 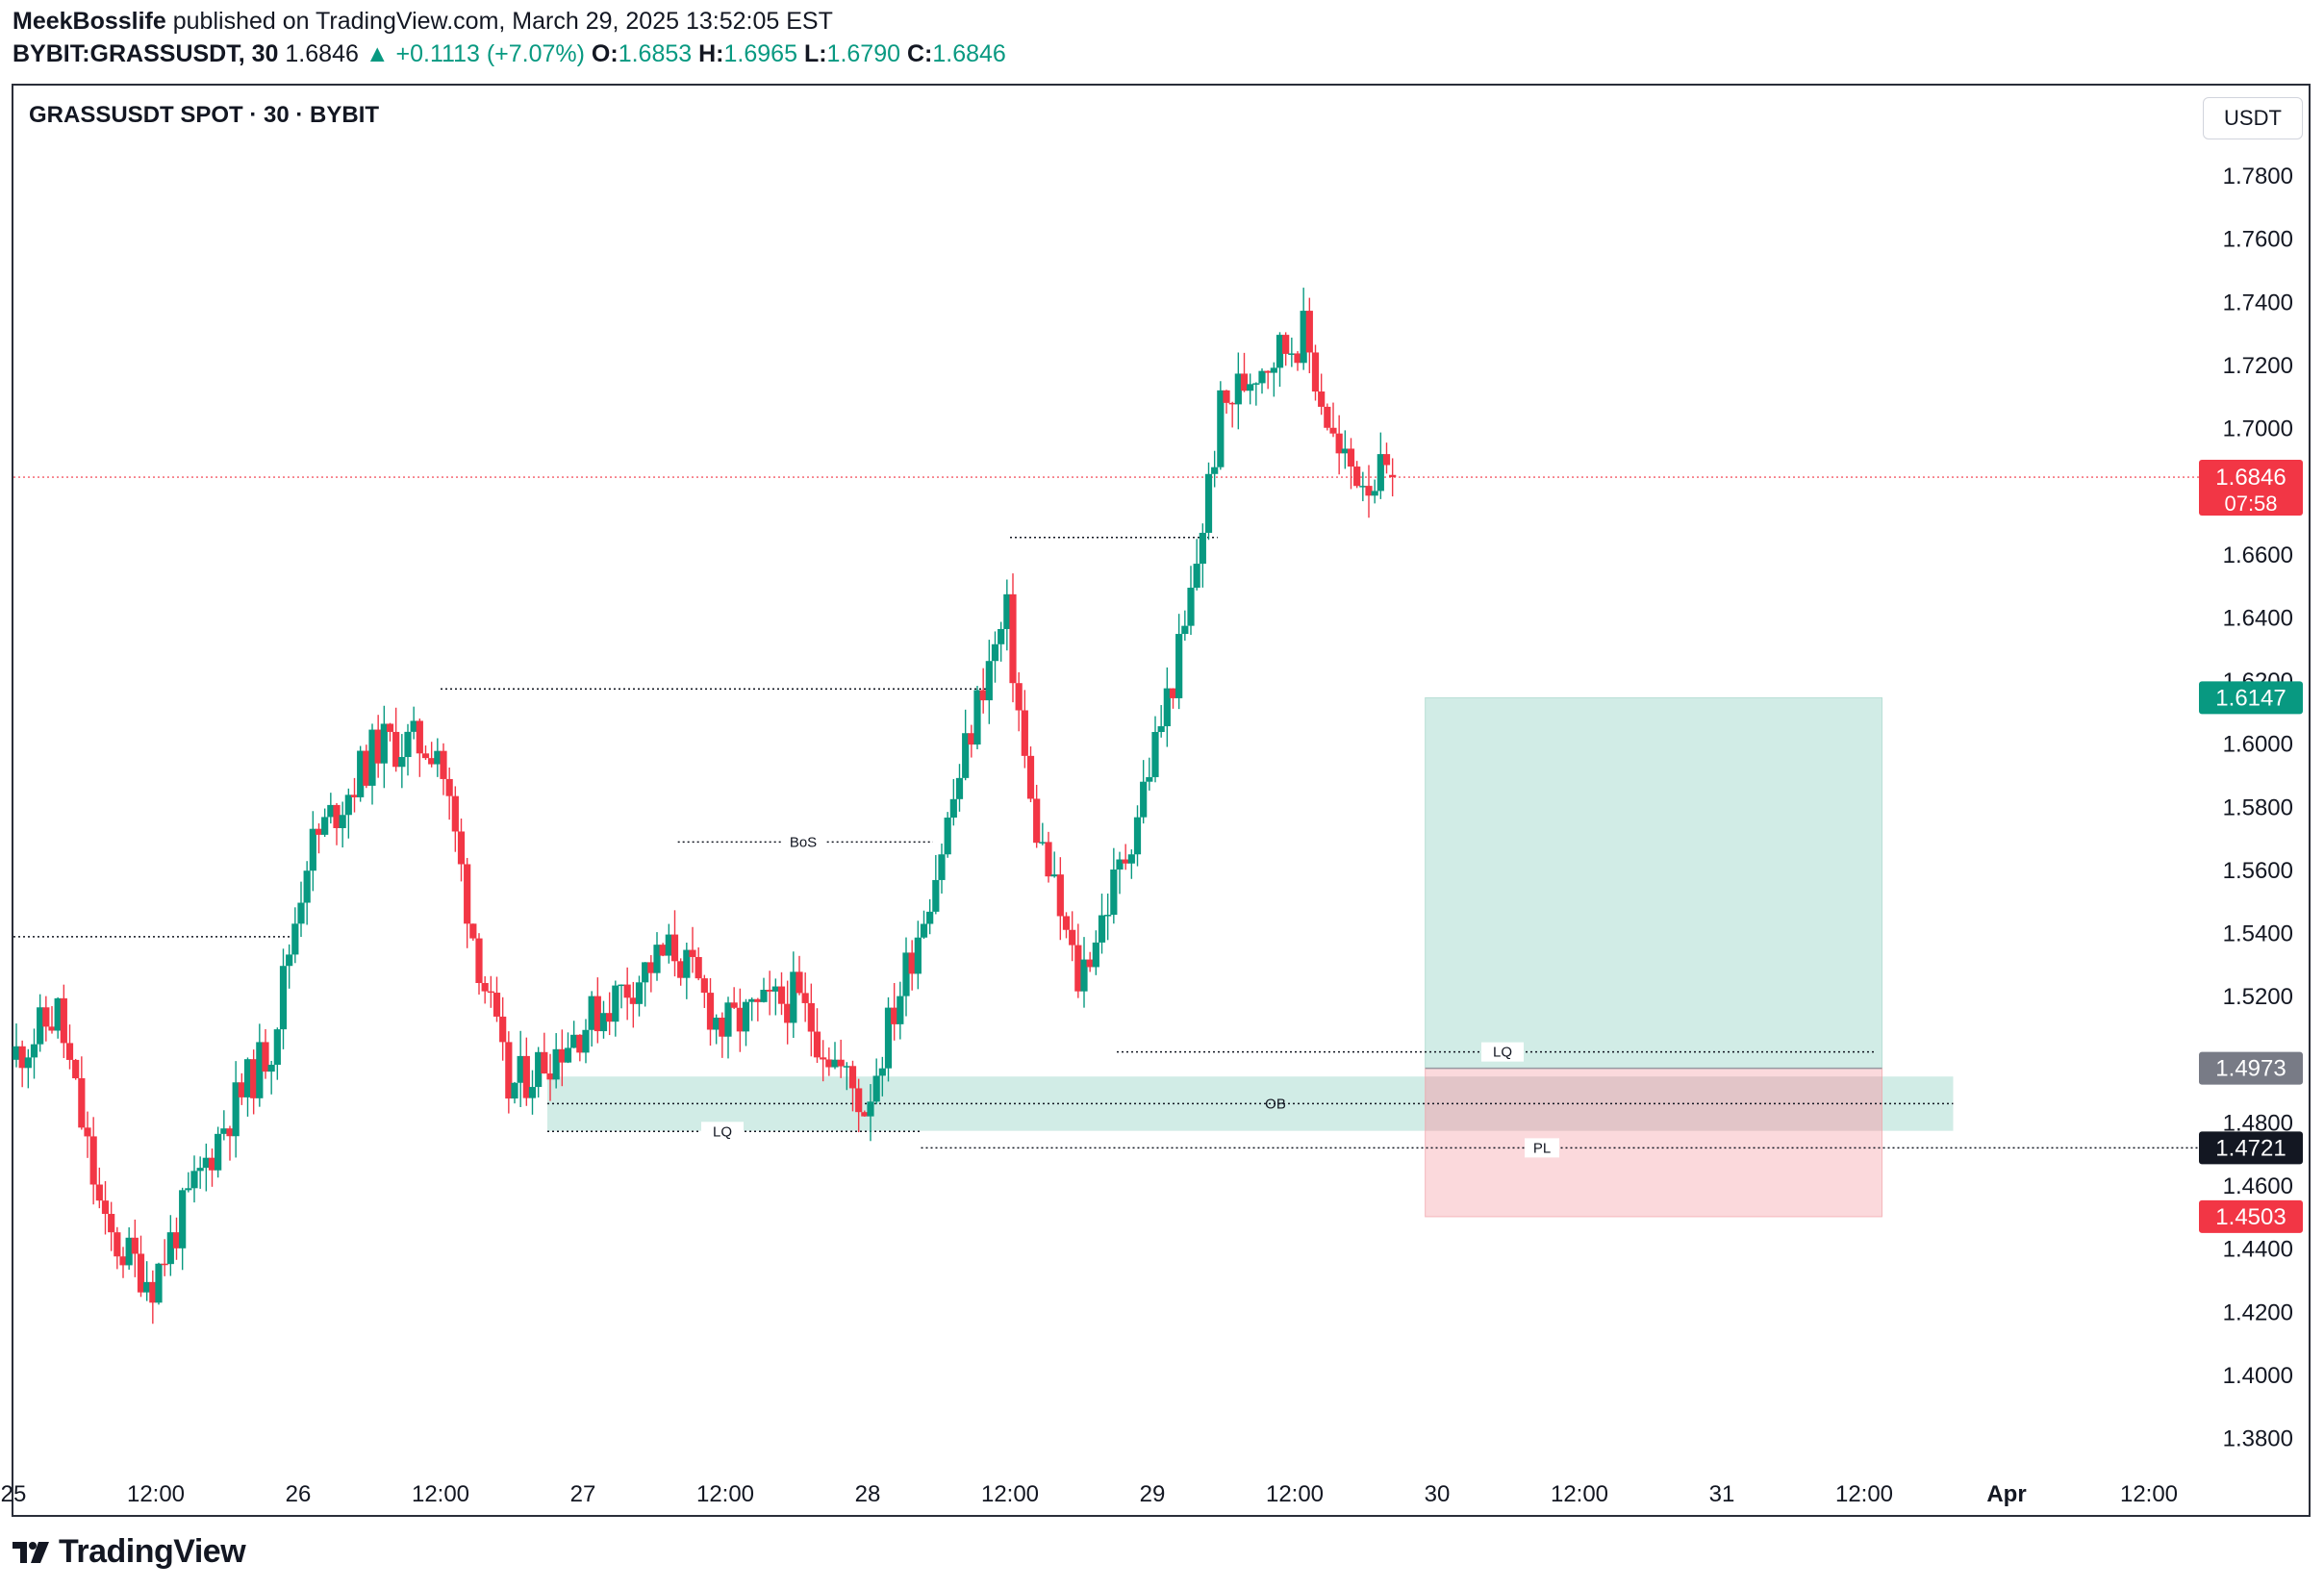 I want to click on stop-price-tag-bg, so click(x=2251, y=1216).